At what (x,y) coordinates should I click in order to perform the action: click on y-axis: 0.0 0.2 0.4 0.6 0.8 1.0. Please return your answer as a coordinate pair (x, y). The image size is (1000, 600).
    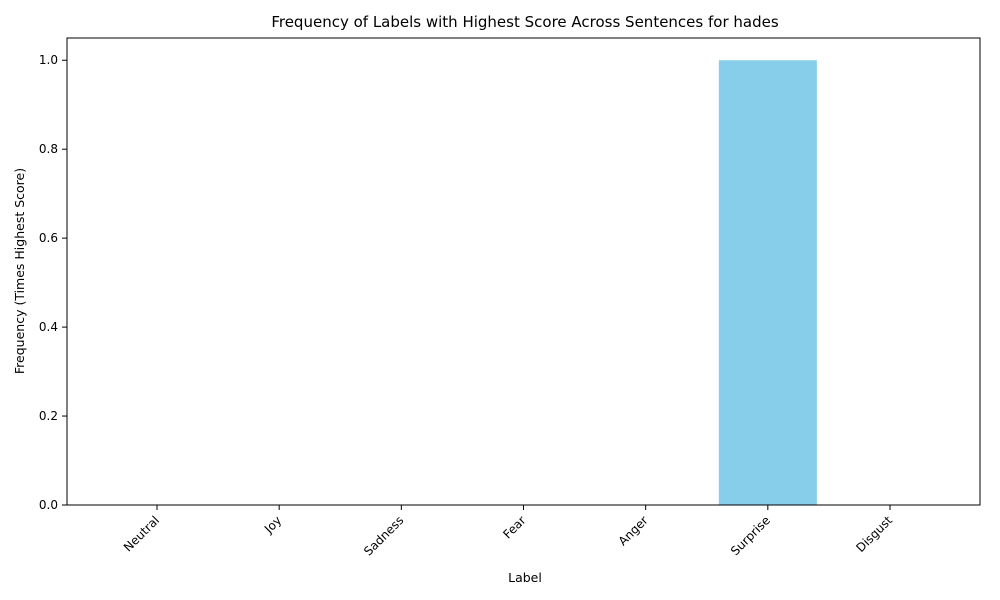
    Looking at the image, I should click on (53, 282).